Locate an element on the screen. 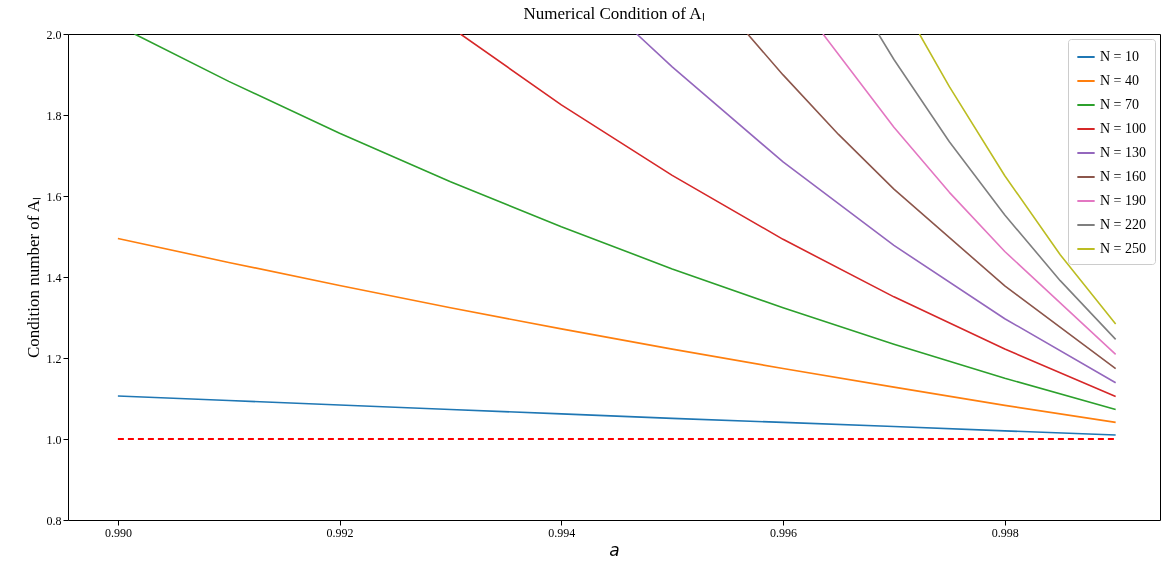  x-tick-label: 0.990 is located at coordinates (118, 532).